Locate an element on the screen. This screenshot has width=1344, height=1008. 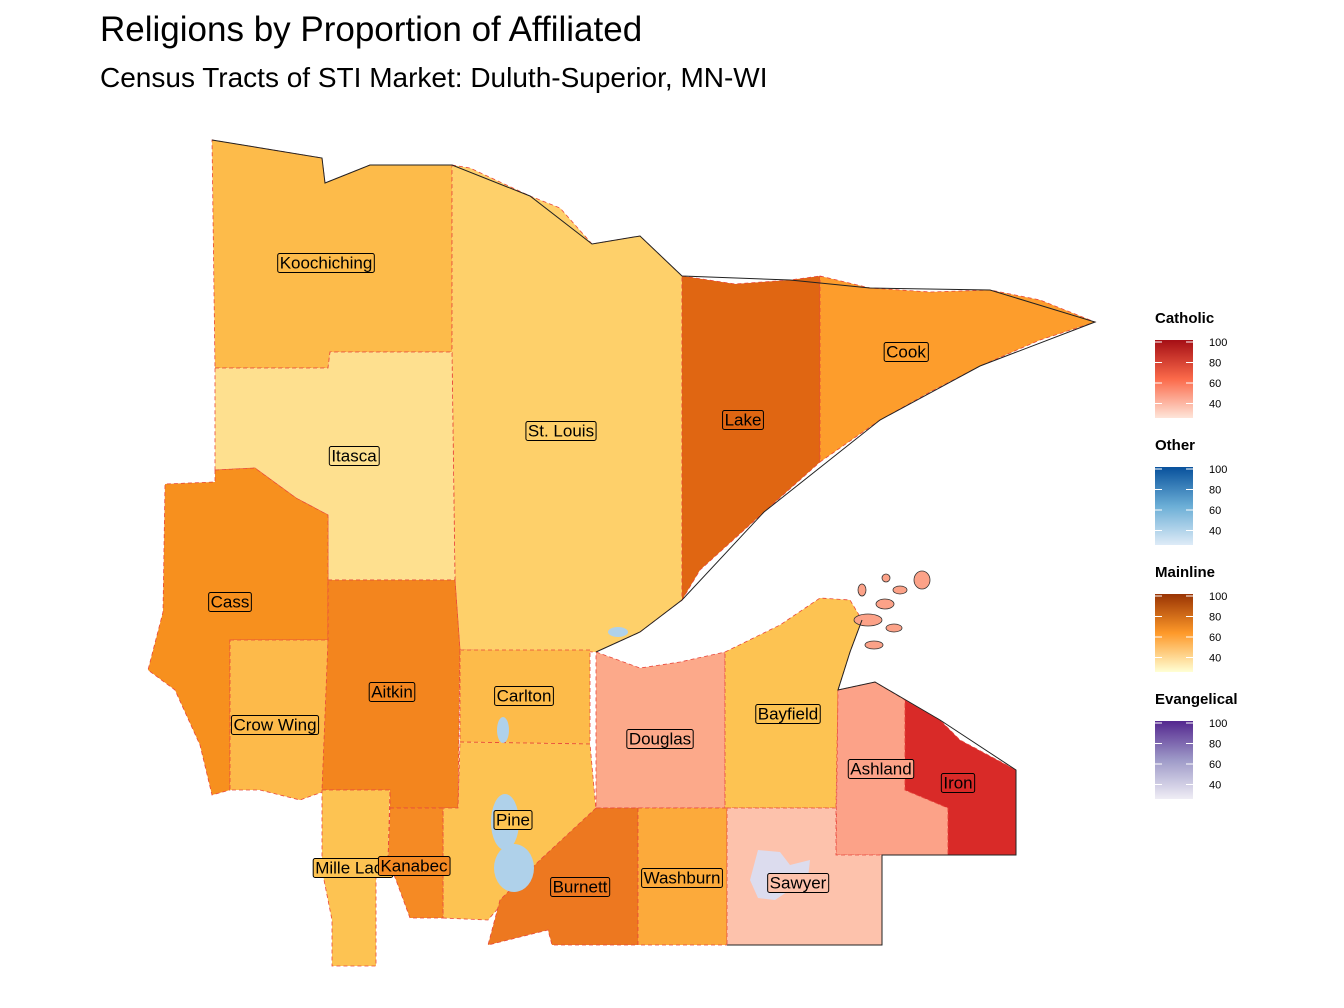
legend-catholic: Catholic 100 80 60 40 is located at coordinates (1191, 364).